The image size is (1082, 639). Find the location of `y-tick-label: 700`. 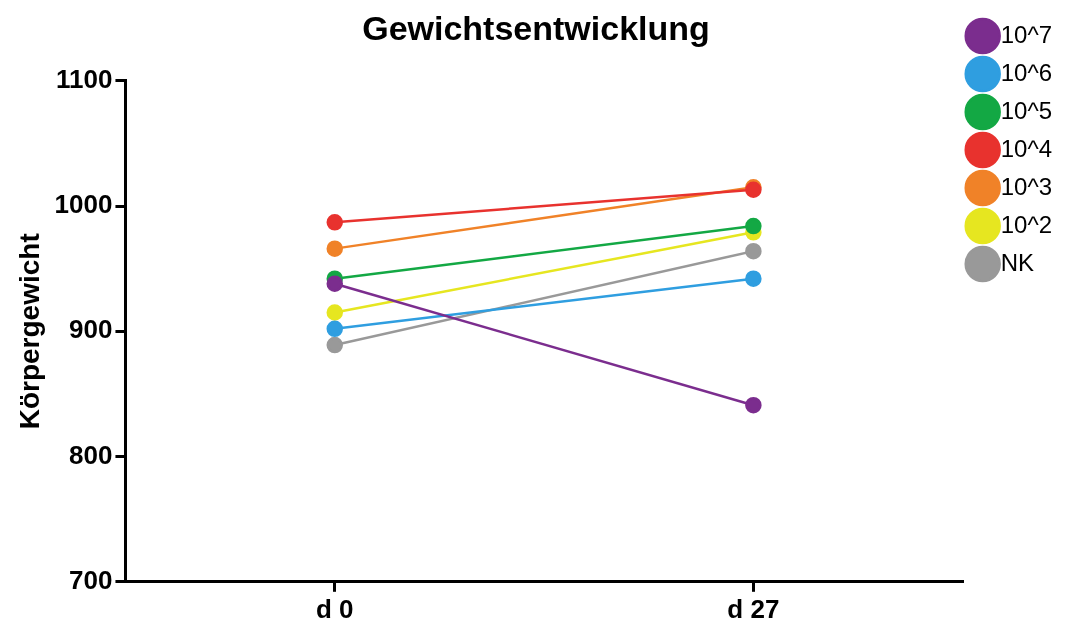

y-tick-label: 700 is located at coordinates (91, 579).